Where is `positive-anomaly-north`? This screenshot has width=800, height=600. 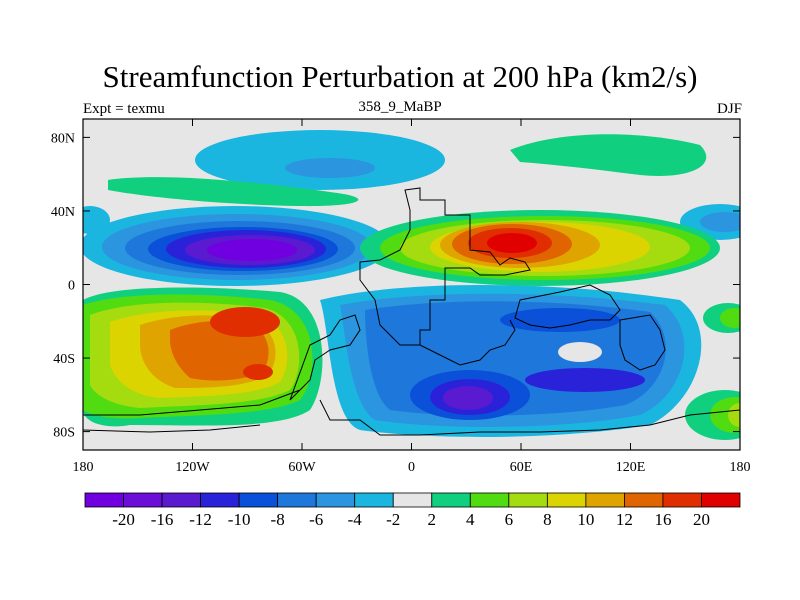
positive-anomaly-north is located at coordinates (540, 248).